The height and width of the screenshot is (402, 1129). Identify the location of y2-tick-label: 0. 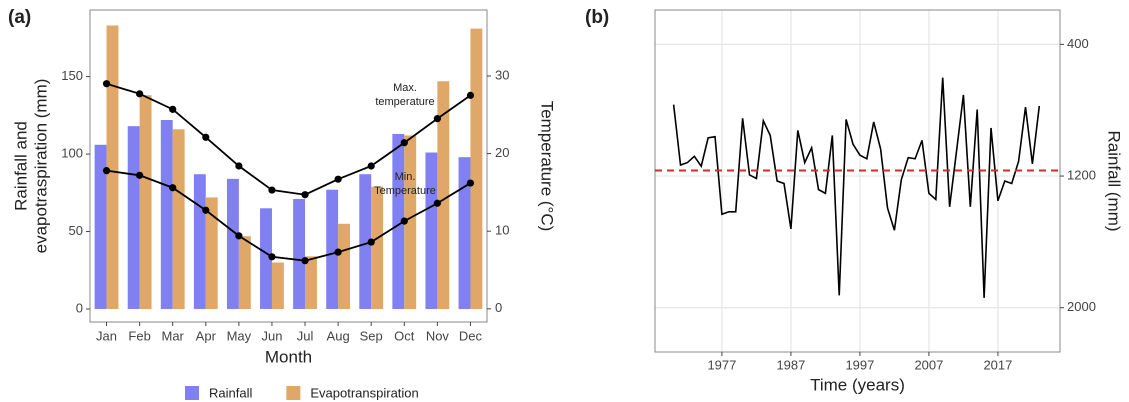
(498, 307).